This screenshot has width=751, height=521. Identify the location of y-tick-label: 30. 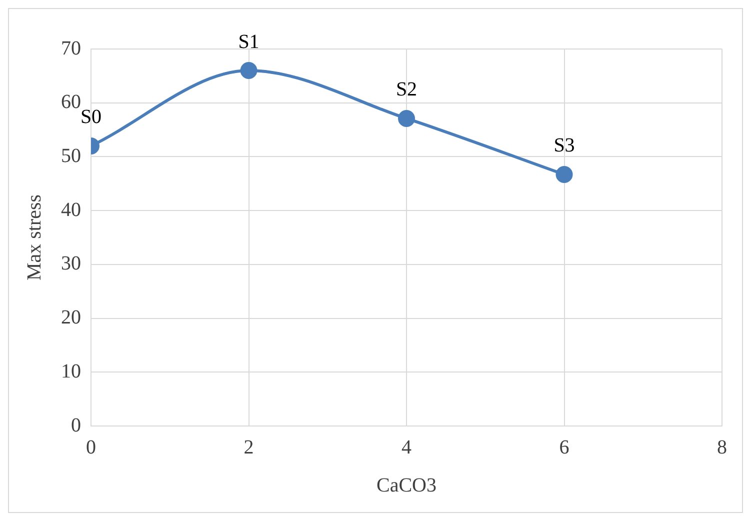
(71, 263).